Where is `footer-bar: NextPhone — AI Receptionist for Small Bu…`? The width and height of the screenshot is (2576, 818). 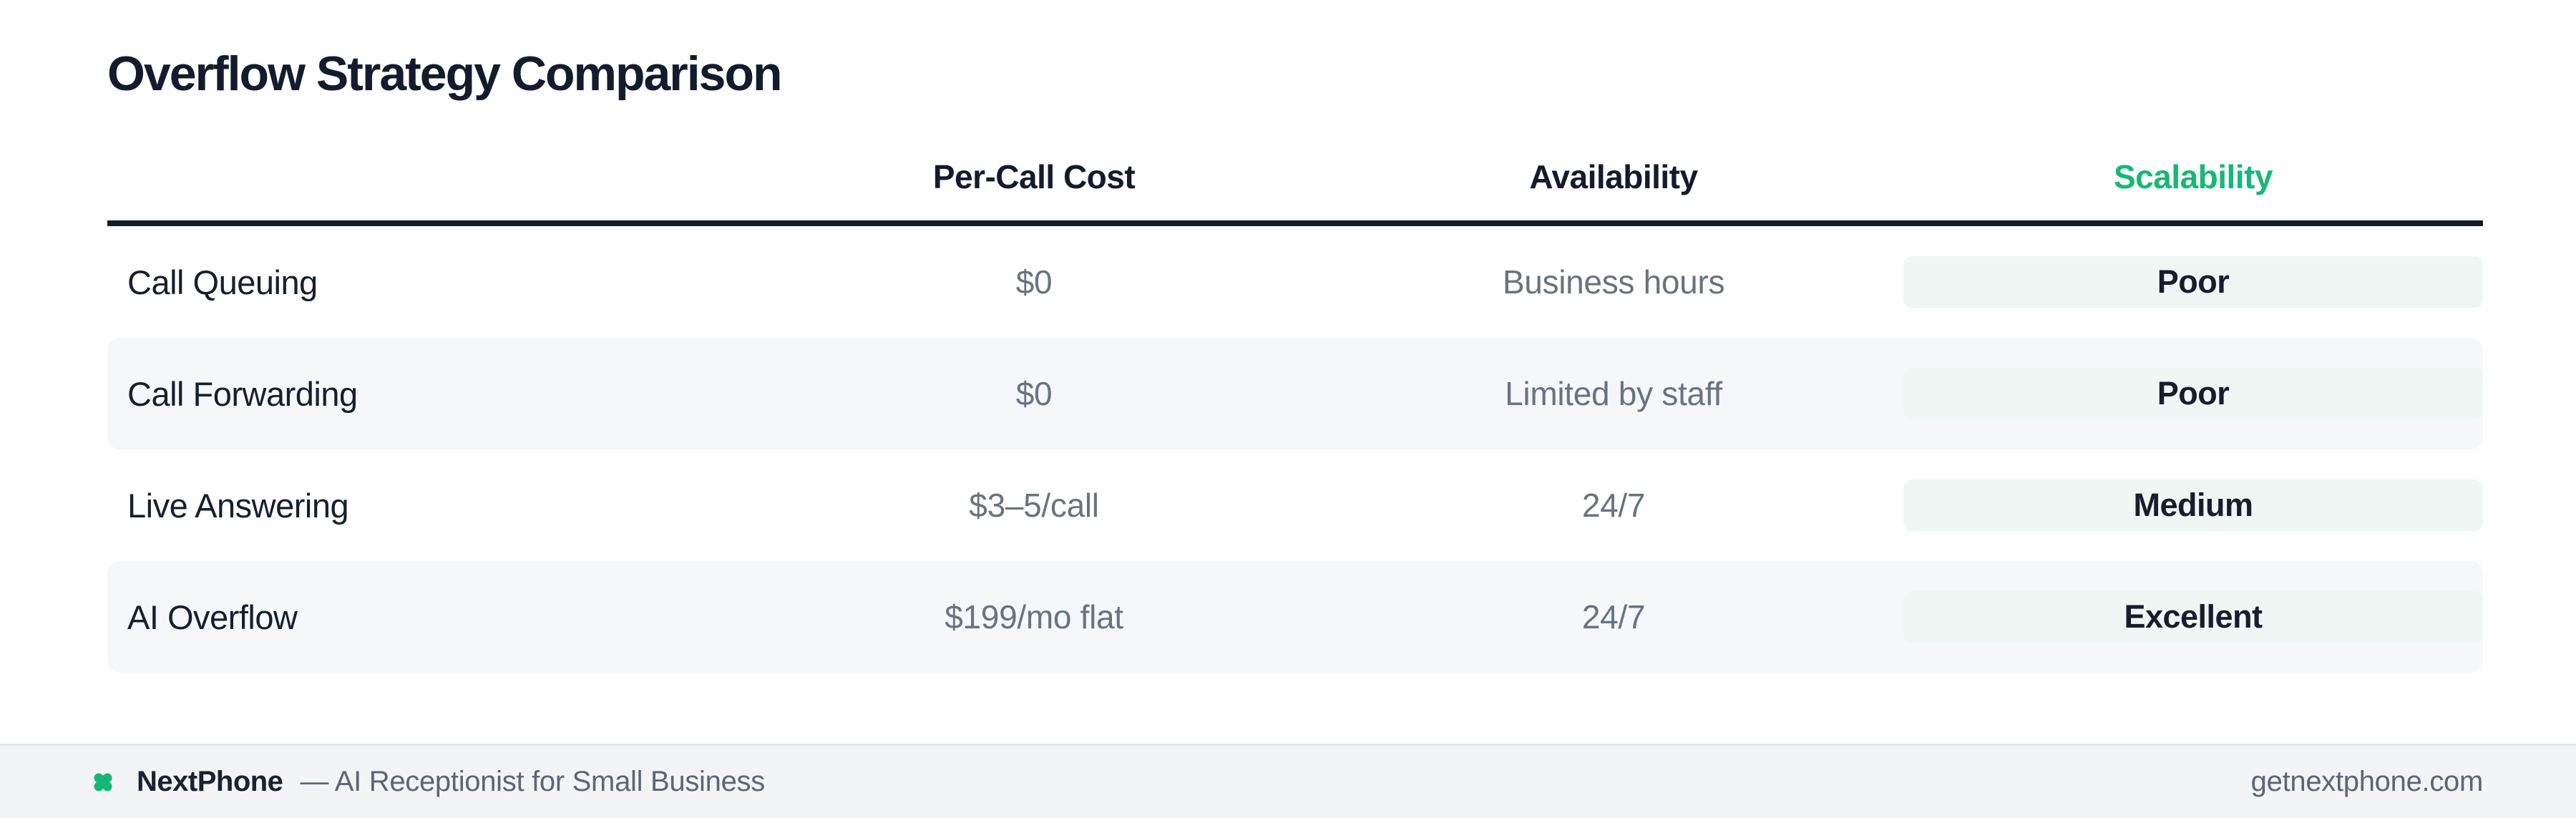 footer-bar: NextPhone — AI Receptionist for Small Bu… is located at coordinates (1288, 781).